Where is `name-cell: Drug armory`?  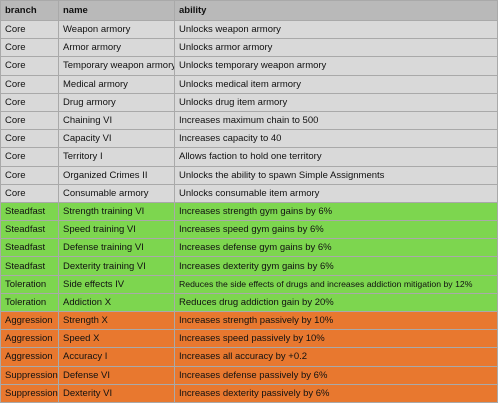
name-cell: Drug armory is located at coordinates (116, 102).